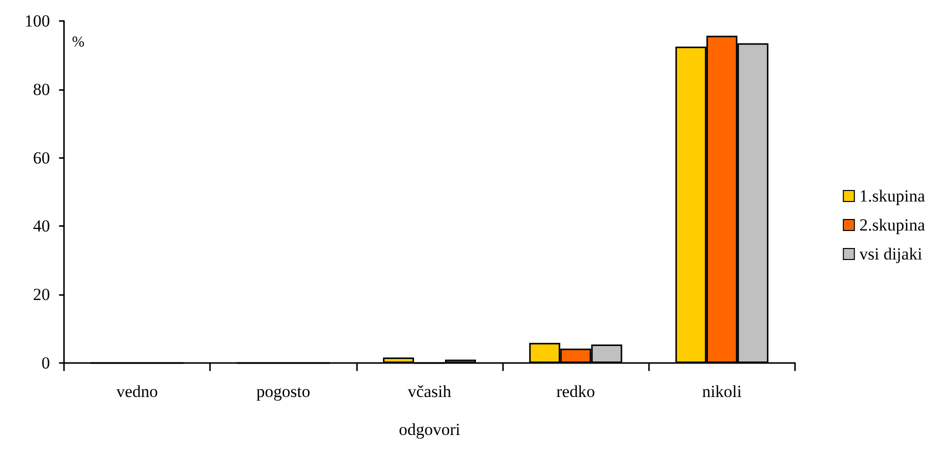 The height and width of the screenshot is (450, 940). Describe the element at coordinates (283, 391) in the screenshot. I see `x-tick-label: pogosto` at that location.